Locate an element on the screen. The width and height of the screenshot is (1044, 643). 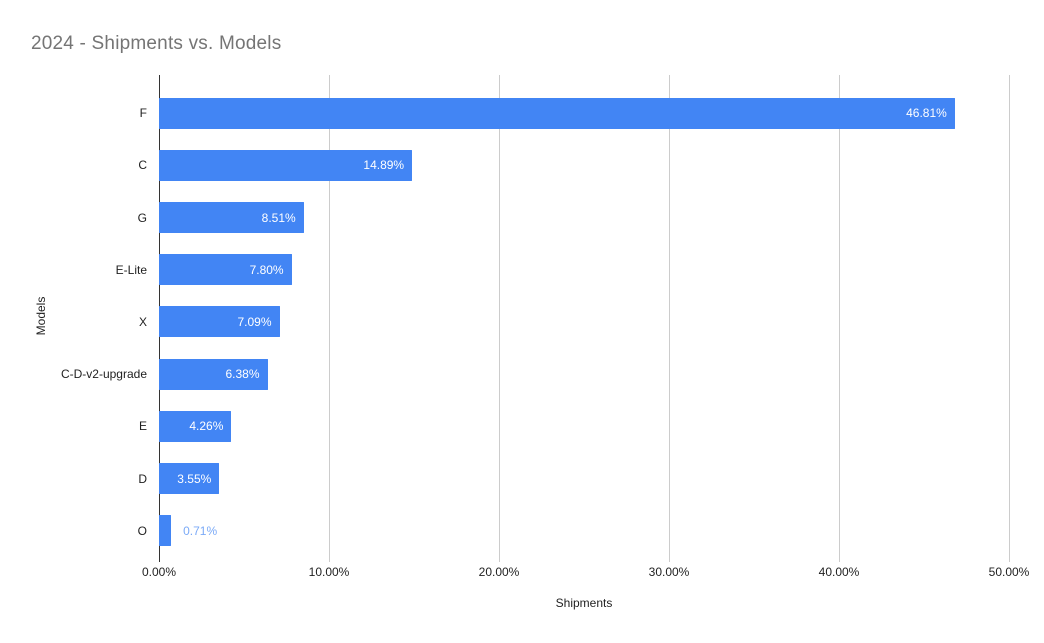
bar-value-label: 14.89% is located at coordinates (384, 165).